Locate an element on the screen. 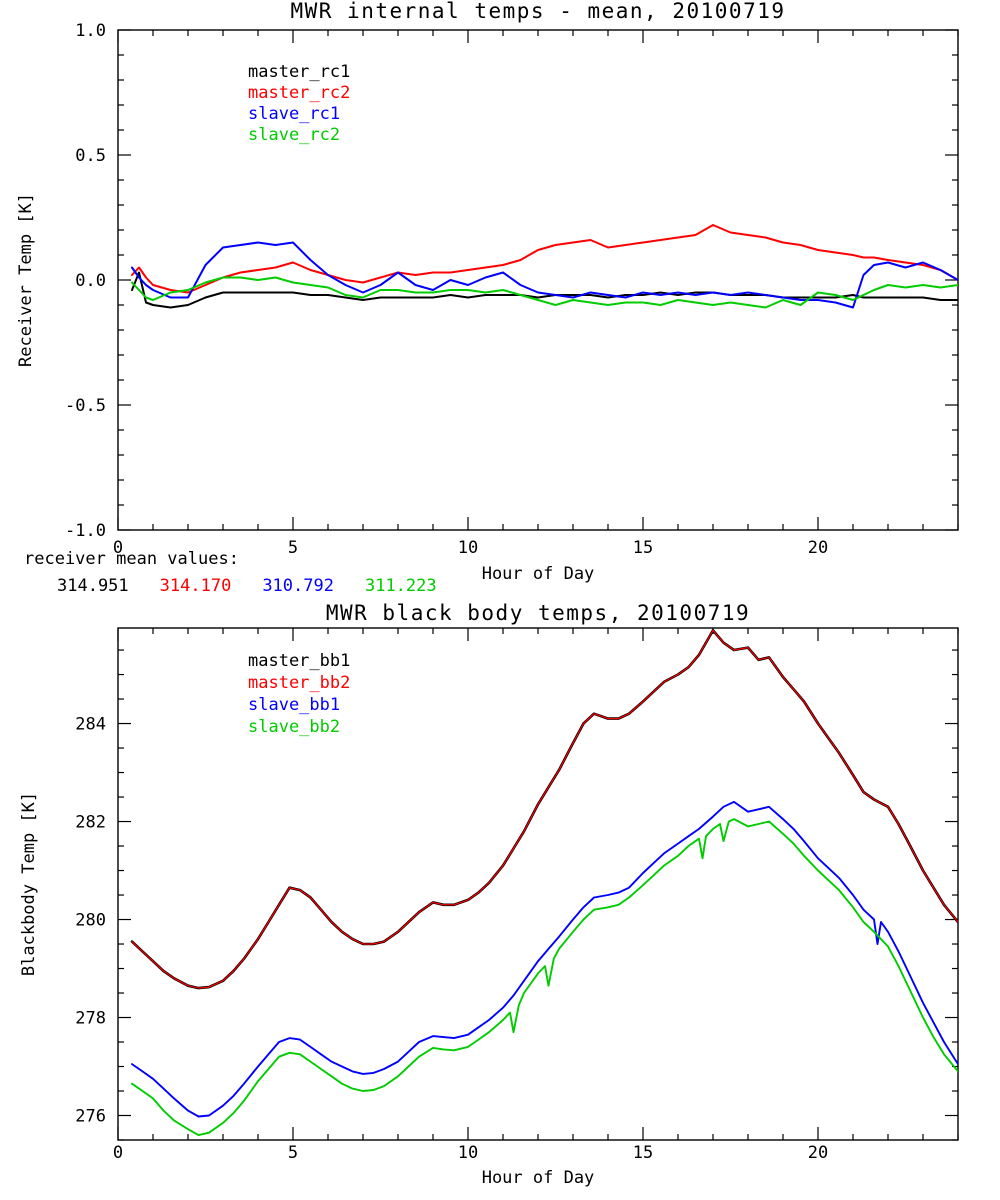  y-tick-label: -1.0 is located at coordinates (85, 531).